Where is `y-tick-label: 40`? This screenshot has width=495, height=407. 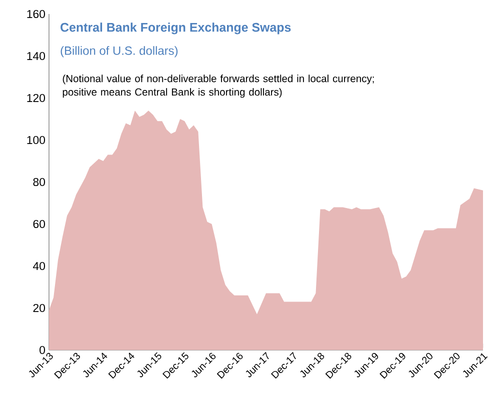
y-tick-label: 40 is located at coordinates (39, 266).